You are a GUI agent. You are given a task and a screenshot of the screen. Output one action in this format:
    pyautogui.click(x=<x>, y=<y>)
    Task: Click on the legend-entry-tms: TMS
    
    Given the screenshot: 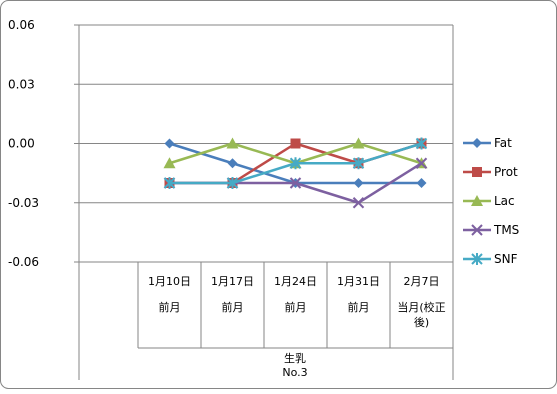 What is the action you would take?
    pyautogui.click(x=491, y=230)
    